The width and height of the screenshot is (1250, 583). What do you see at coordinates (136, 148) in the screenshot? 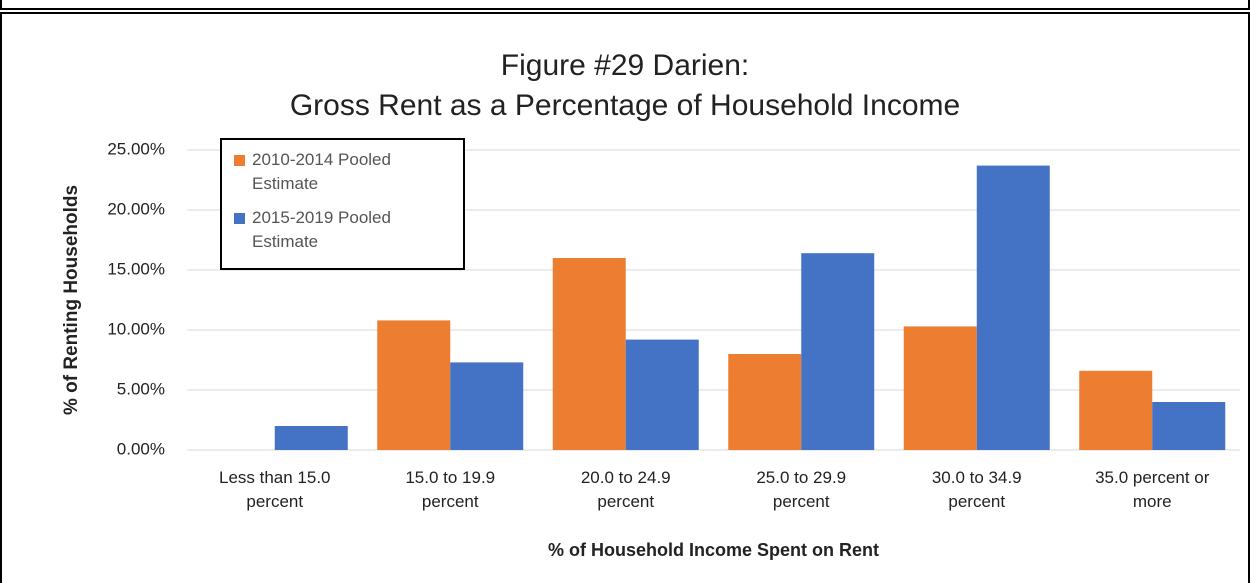
I see `y-tick-label: 25.00%` at bounding box center [136, 148].